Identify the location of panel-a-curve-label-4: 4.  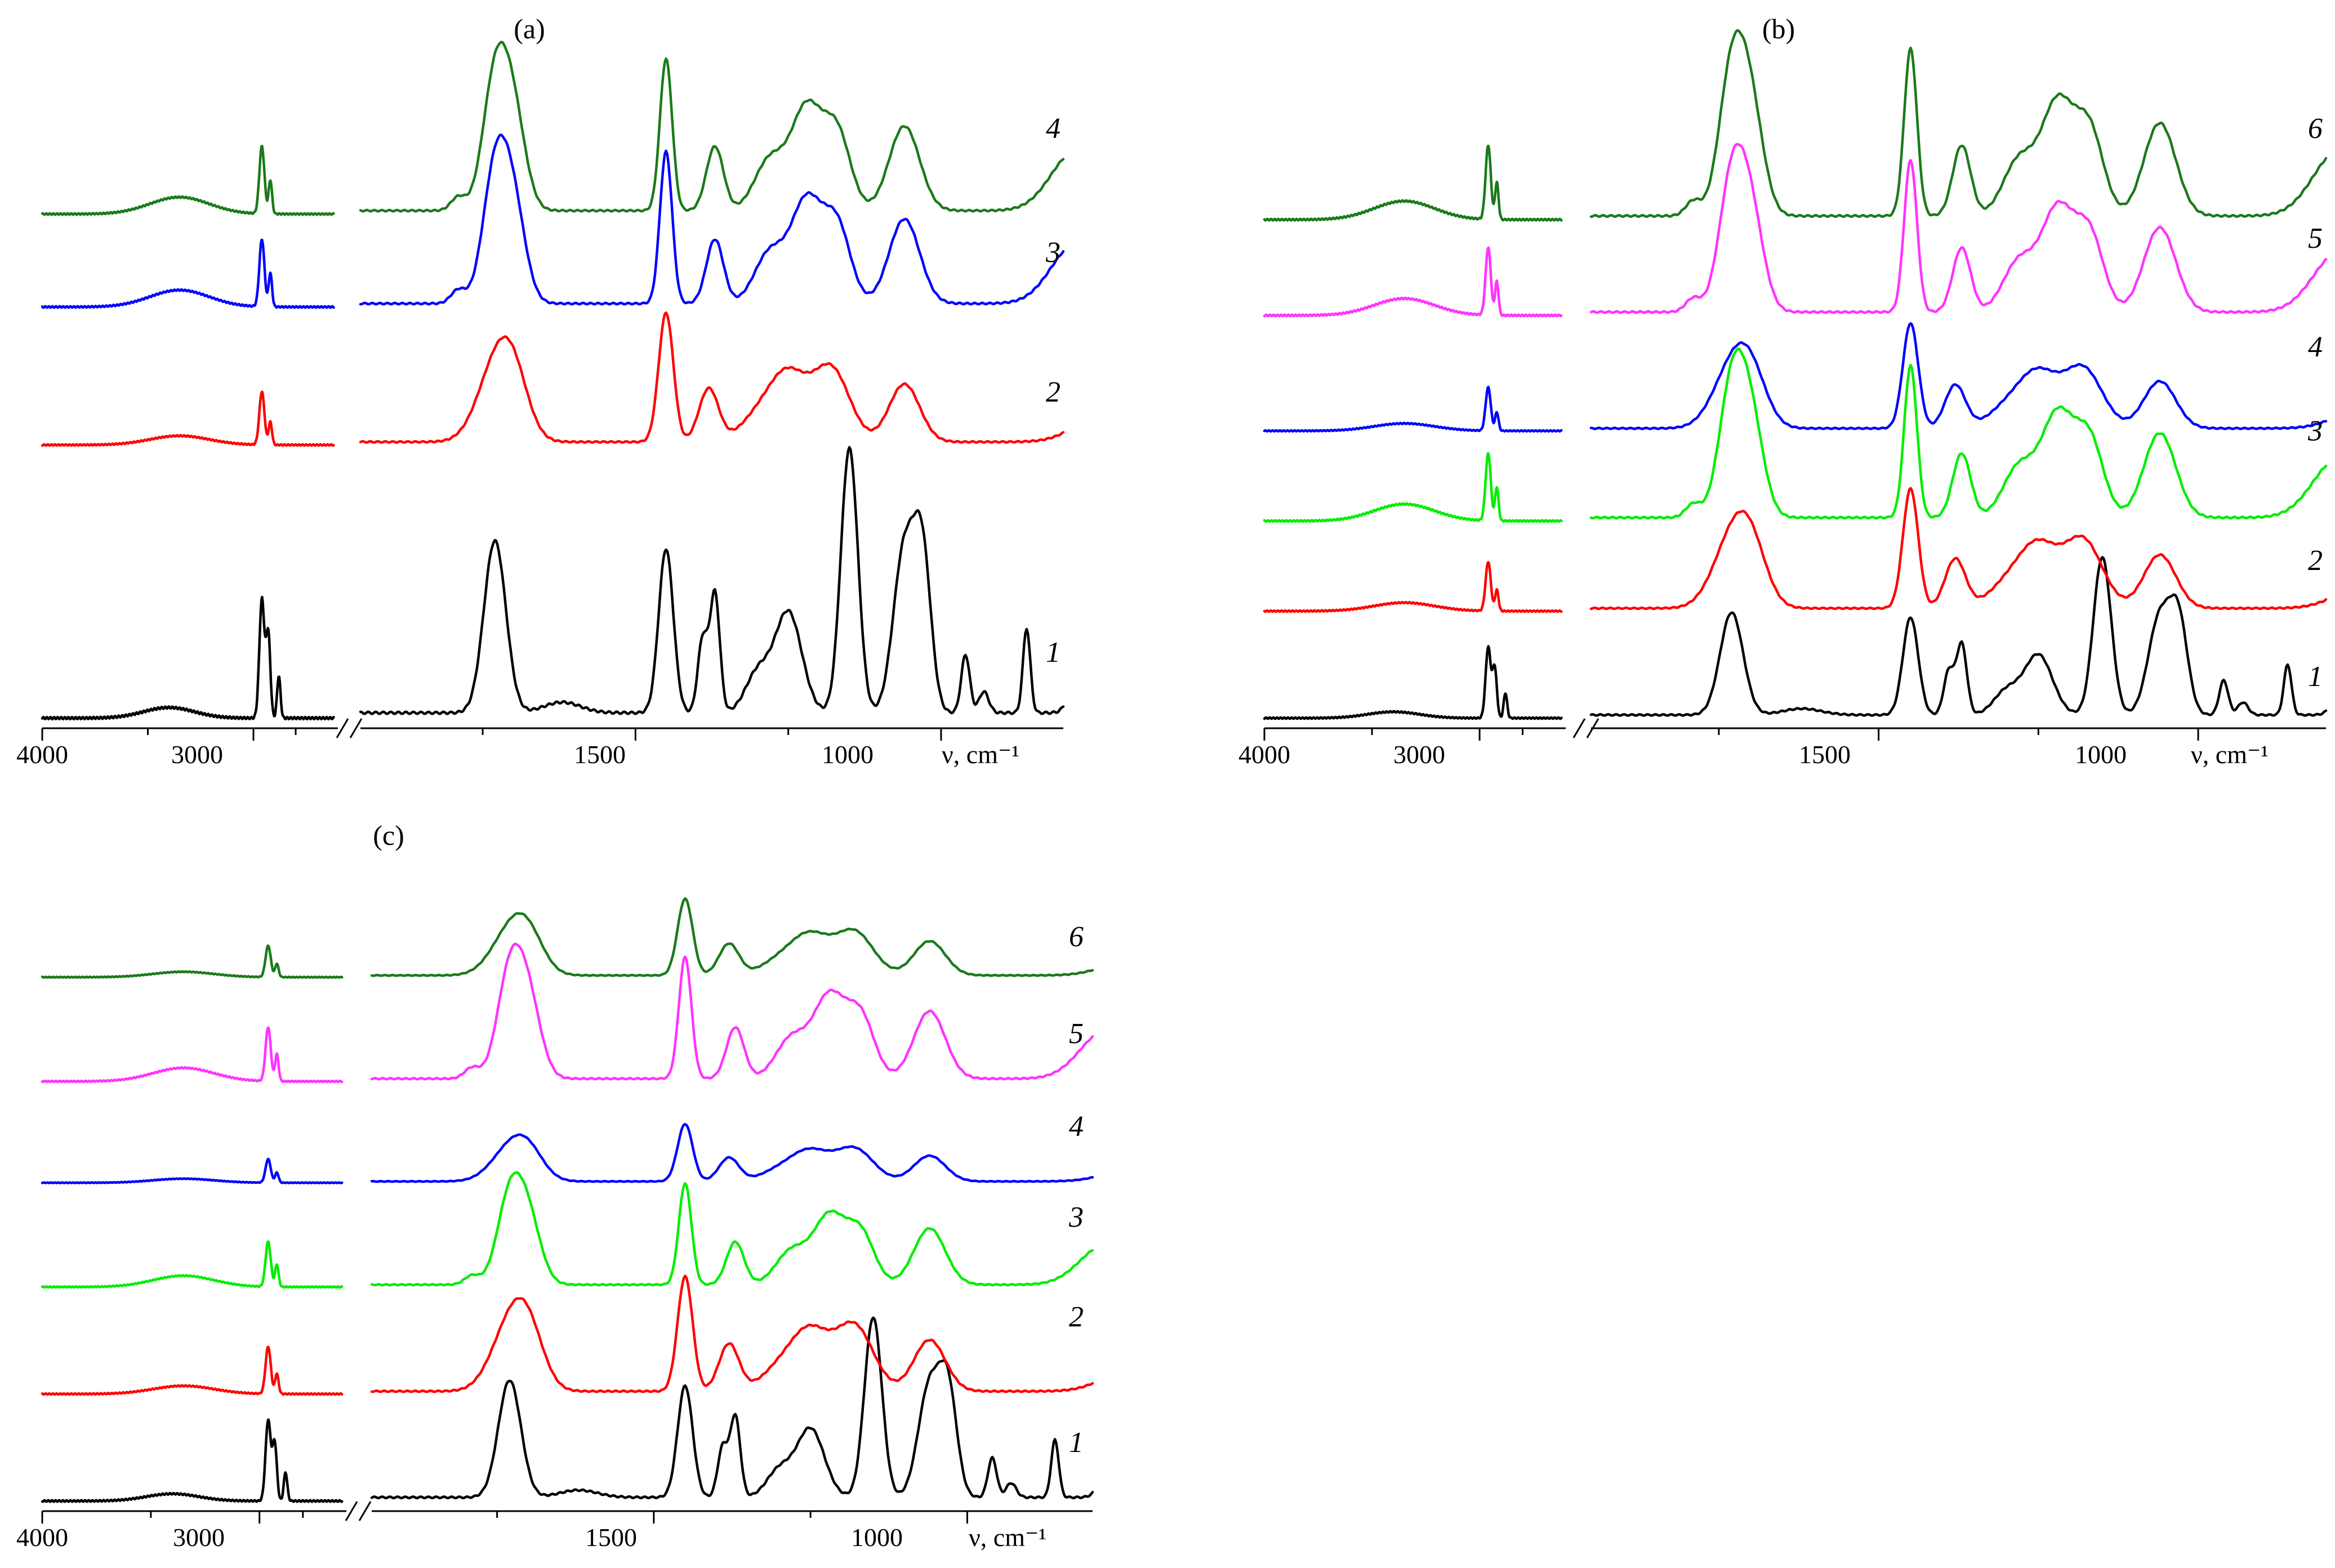
(1053, 129).